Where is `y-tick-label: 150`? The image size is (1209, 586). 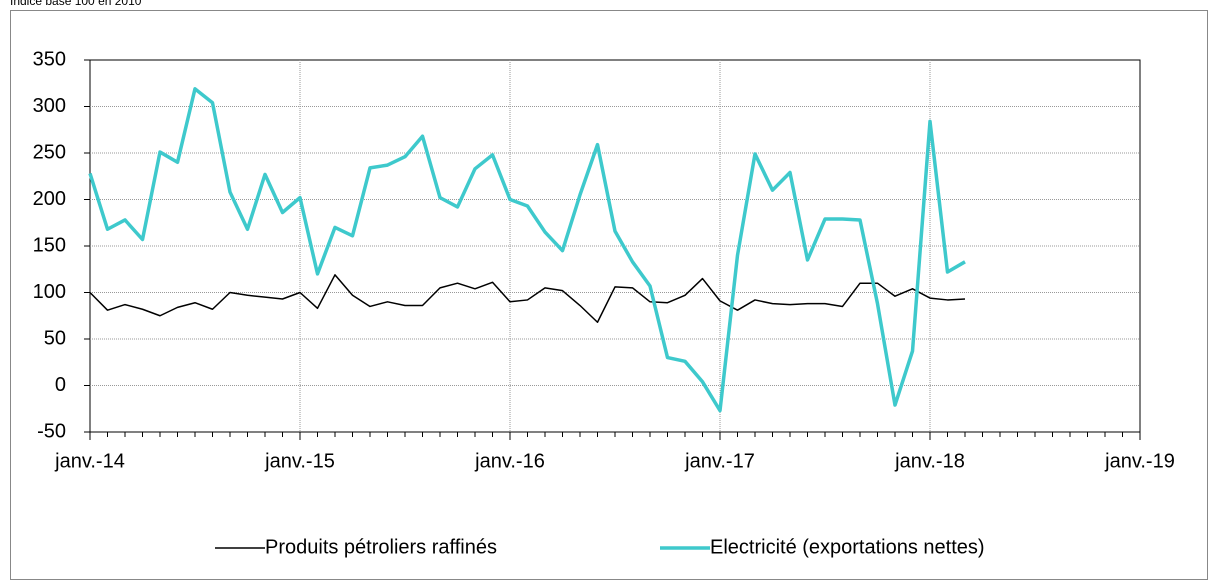
y-tick-label: 150 is located at coordinates (49, 245).